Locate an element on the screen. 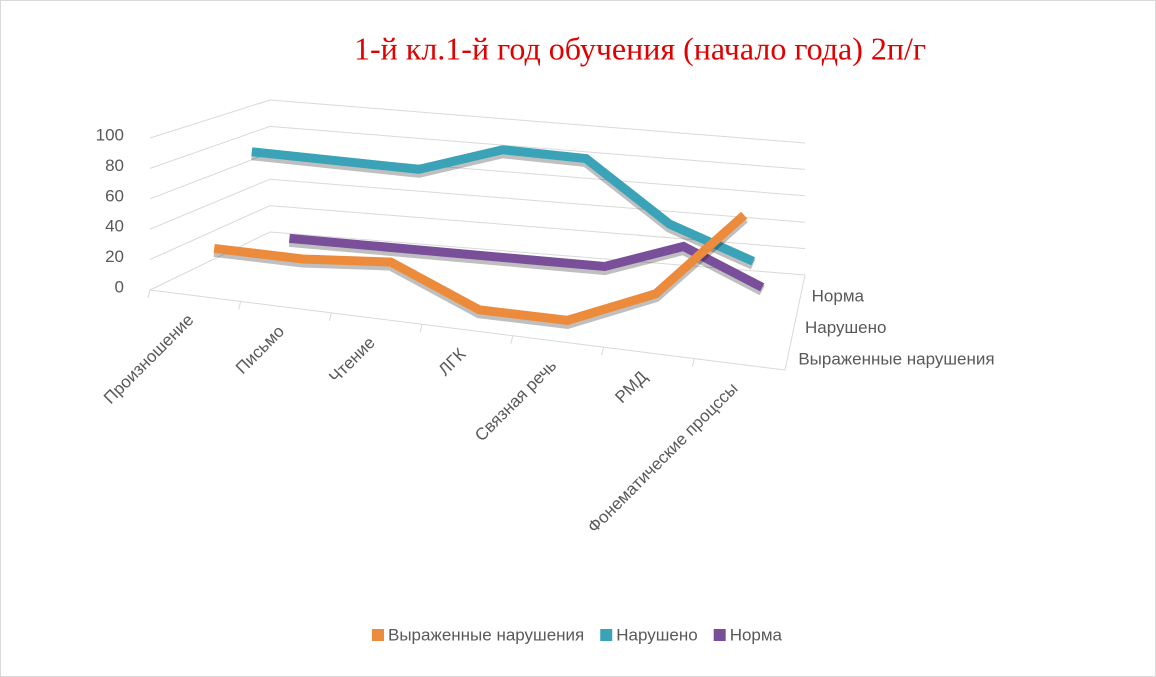 The image size is (1156, 677). x-axis is located at coordinates (477, 322).